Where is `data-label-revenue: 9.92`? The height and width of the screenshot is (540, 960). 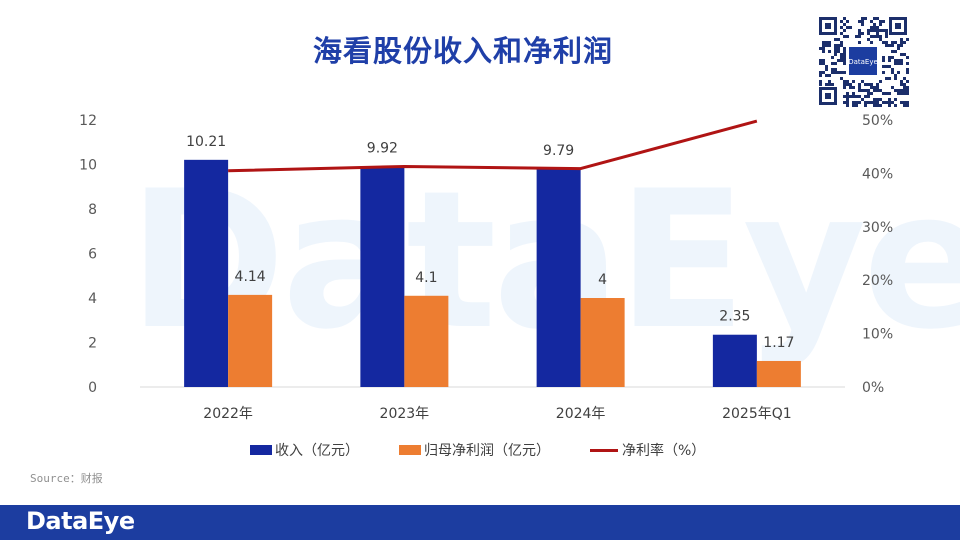 data-label-revenue: 9.92 is located at coordinates (382, 148).